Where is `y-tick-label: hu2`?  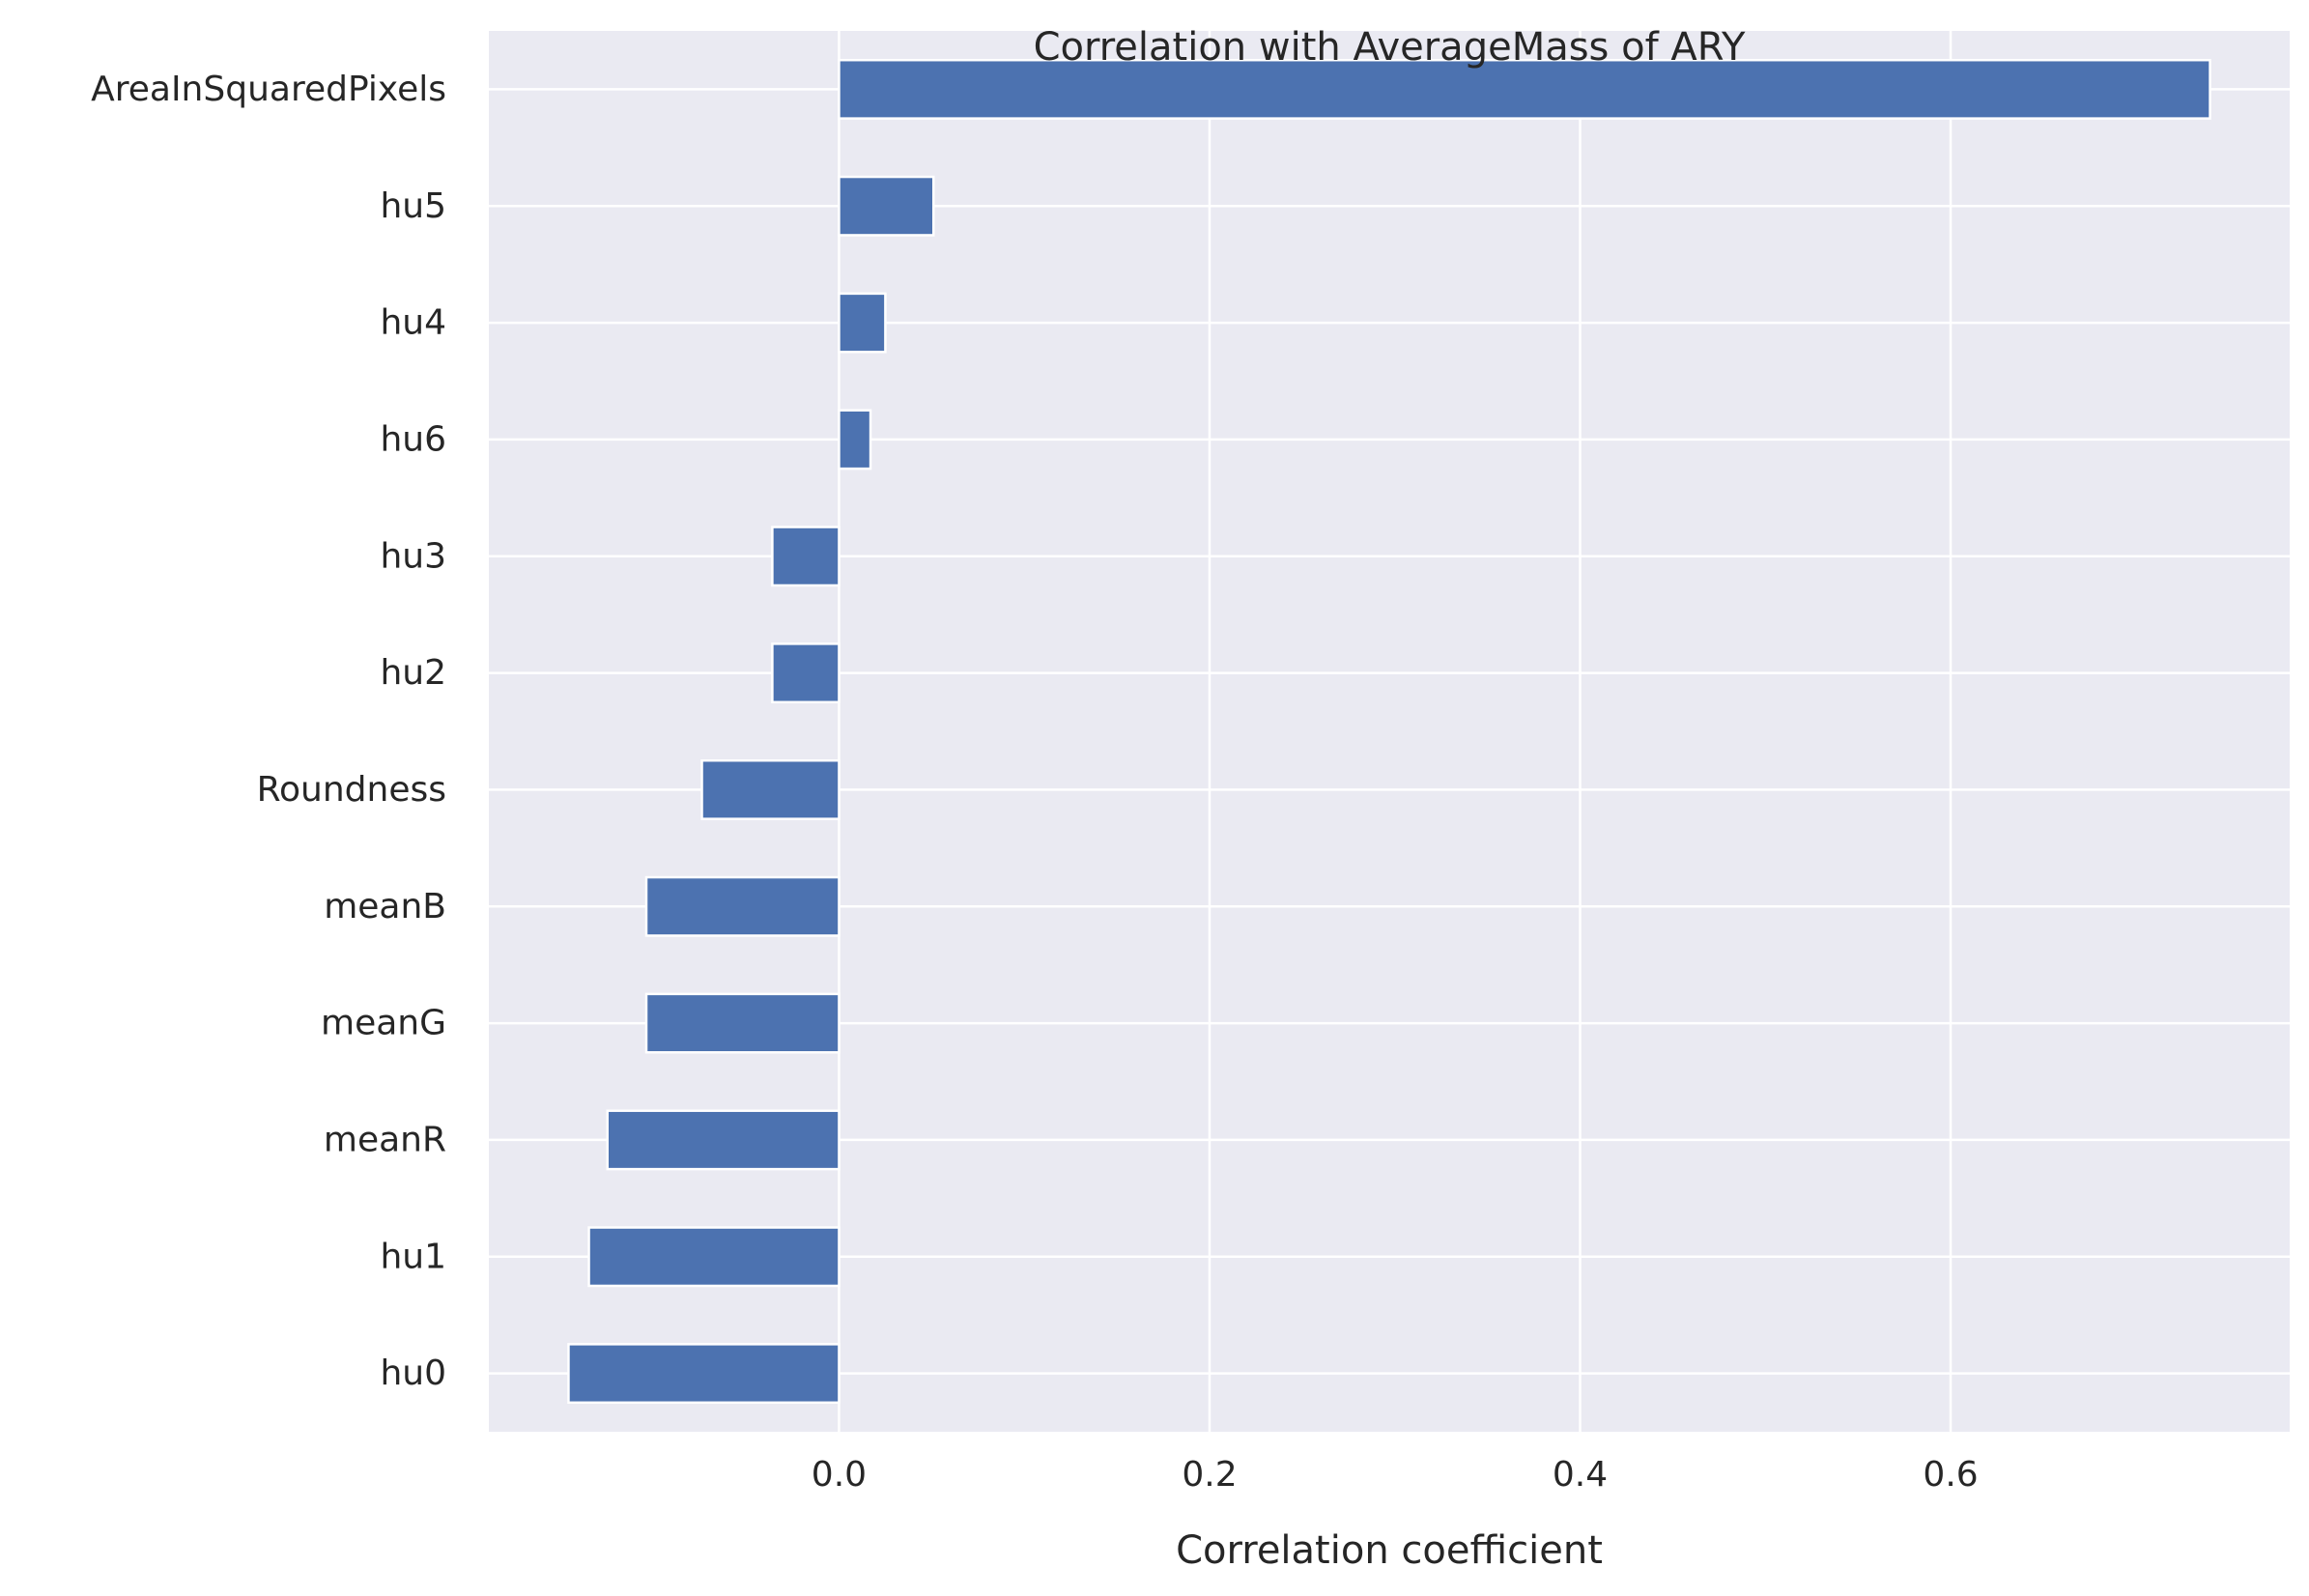 y-tick-label: hu2 is located at coordinates (413, 673).